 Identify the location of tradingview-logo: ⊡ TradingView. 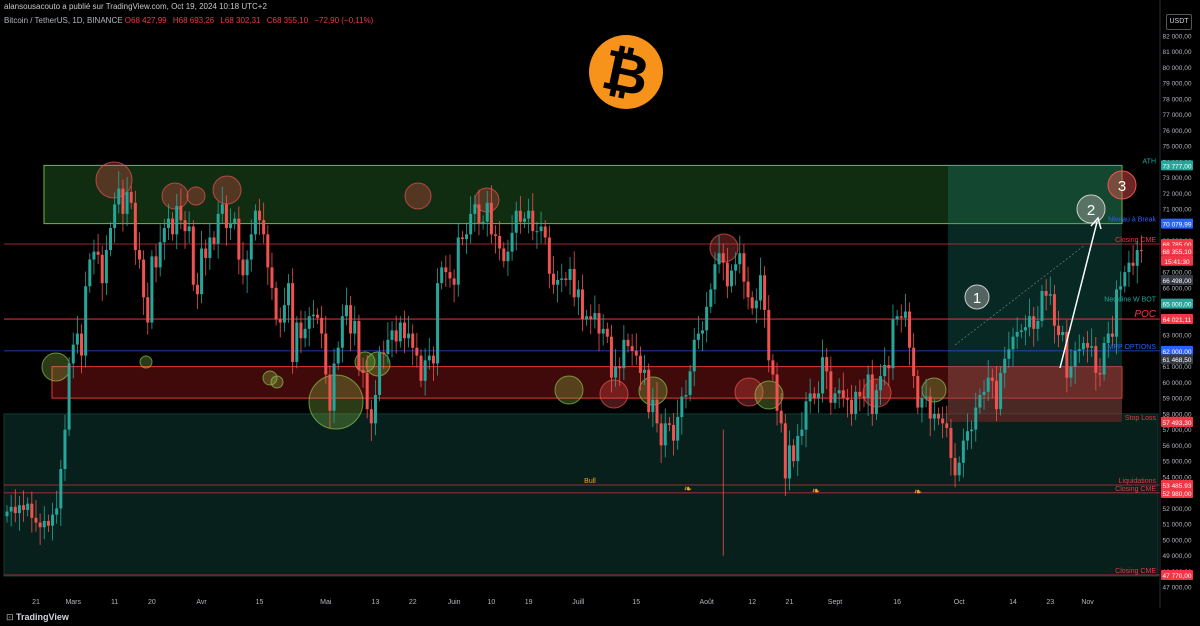
(37, 617).